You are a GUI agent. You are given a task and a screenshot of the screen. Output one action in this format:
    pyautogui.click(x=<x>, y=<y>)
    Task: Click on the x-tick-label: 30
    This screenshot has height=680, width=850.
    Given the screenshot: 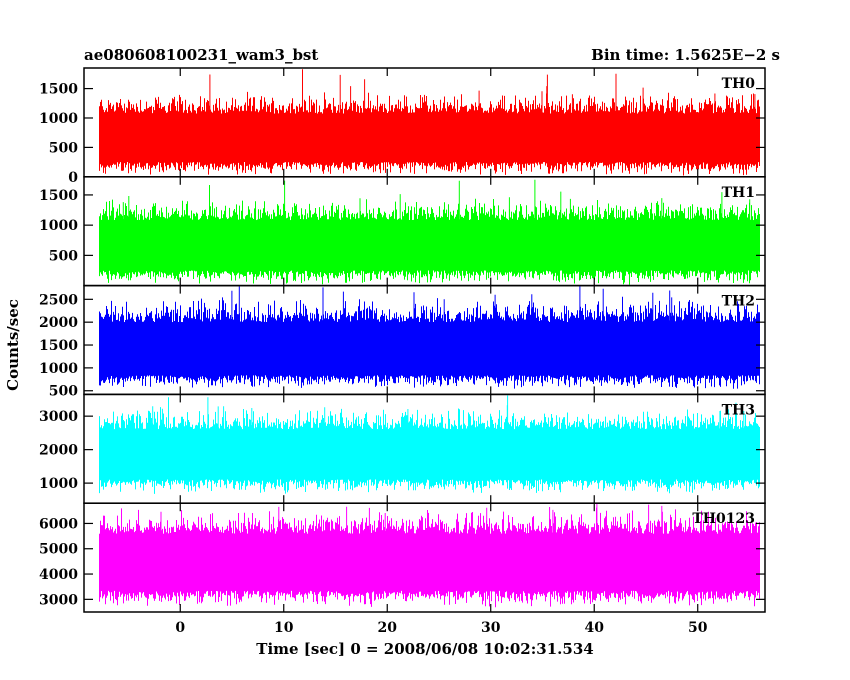 What is the action you would take?
    pyautogui.click(x=491, y=628)
    